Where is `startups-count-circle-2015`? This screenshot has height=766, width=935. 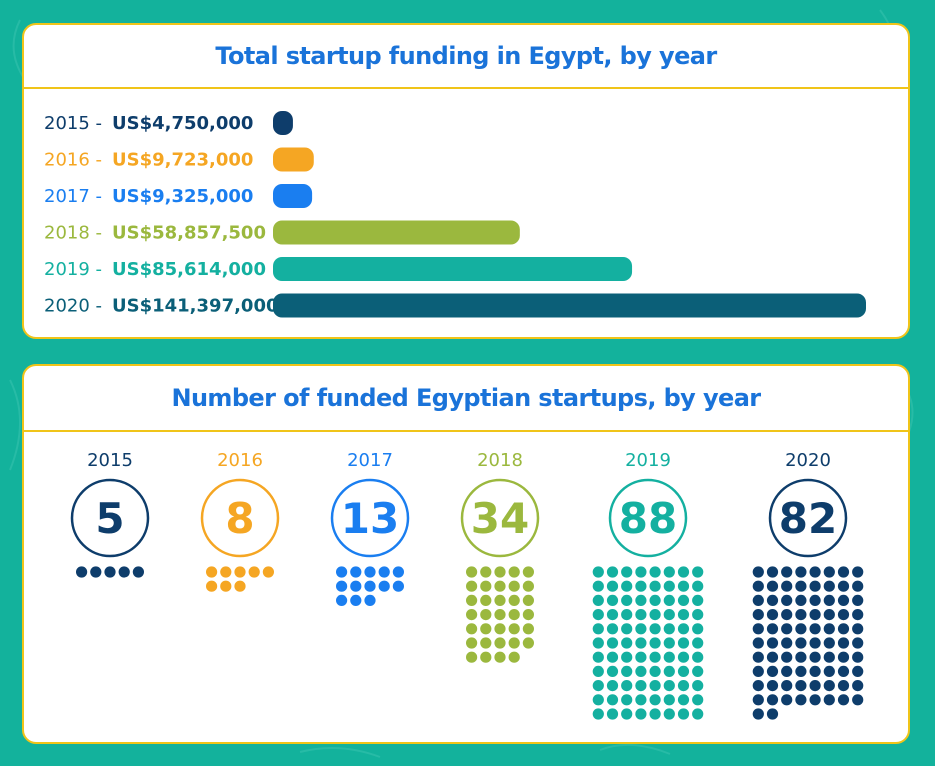
startups-count-circle-2015 is located at coordinates (110, 518).